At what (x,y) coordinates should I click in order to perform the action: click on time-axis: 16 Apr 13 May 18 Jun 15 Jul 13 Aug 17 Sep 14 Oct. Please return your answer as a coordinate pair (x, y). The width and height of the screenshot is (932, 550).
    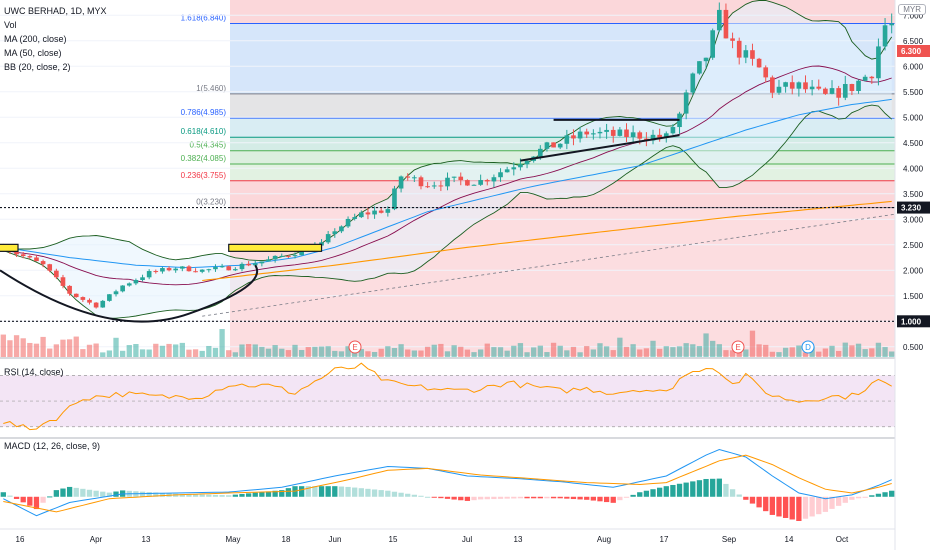
    Looking at the image, I should click on (447, 536).